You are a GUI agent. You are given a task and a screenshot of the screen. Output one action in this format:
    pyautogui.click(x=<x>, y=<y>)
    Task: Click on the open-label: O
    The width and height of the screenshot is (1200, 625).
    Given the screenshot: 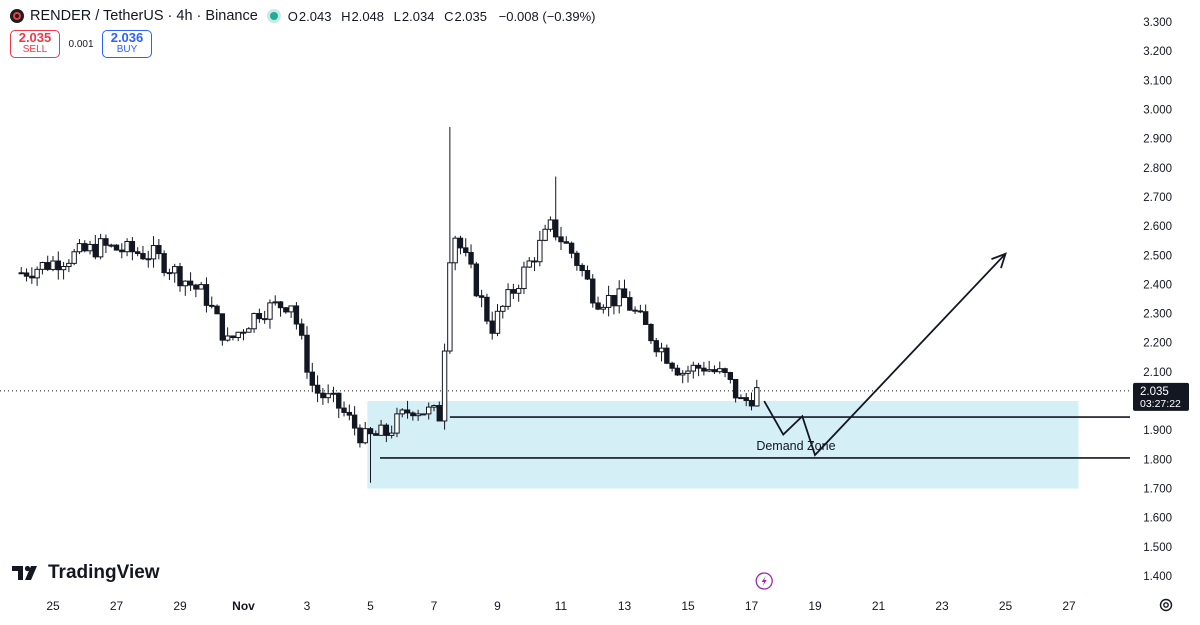 What is the action you would take?
    pyautogui.click(x=292, y=16)
    